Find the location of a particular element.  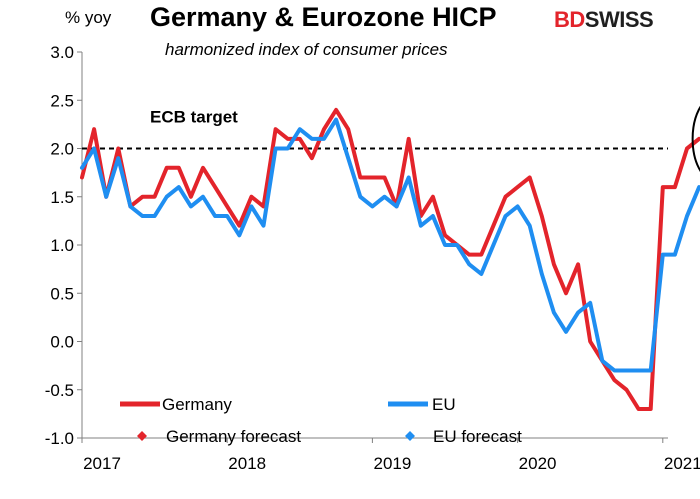

legend-label-germany-forecast: Germany forecast is located at coordinates (233, 436).